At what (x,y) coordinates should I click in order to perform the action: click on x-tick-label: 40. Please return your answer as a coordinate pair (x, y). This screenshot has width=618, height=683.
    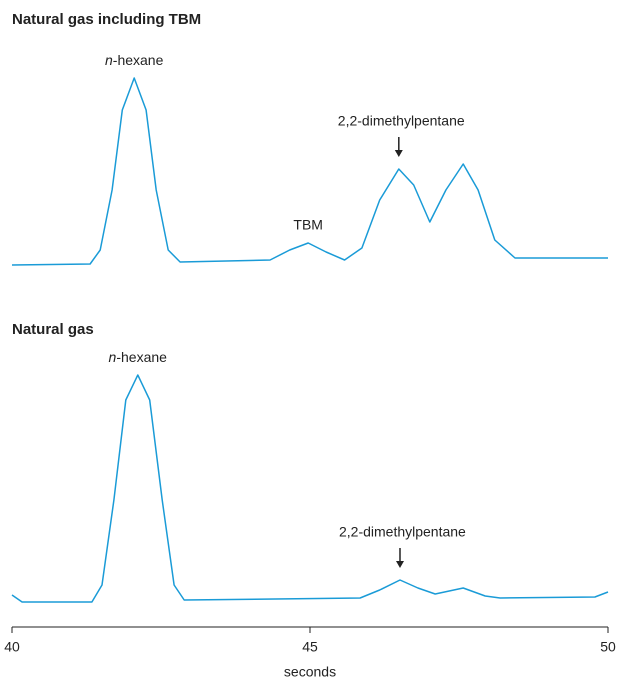
    Looking at the image, I should click on (12, 647).